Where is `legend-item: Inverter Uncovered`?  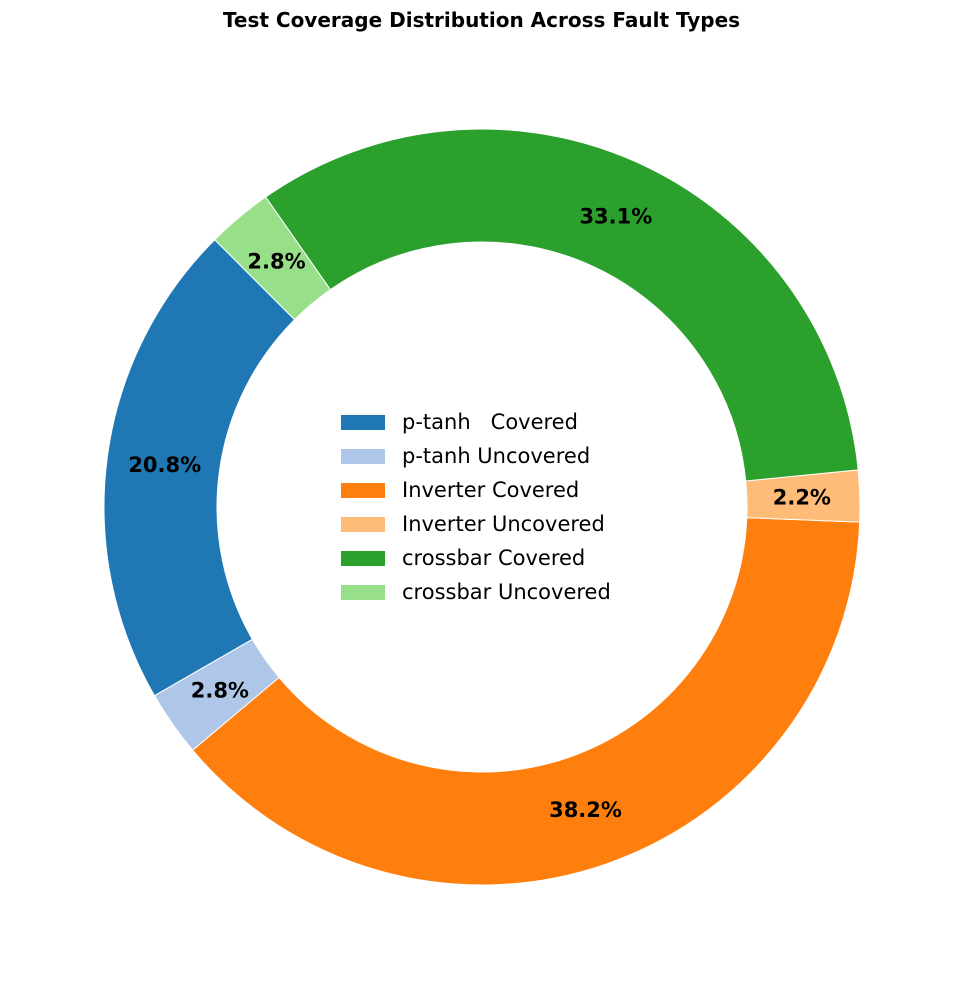 legend-item: Inverter Uncovered is located at coordinates (476, 524).